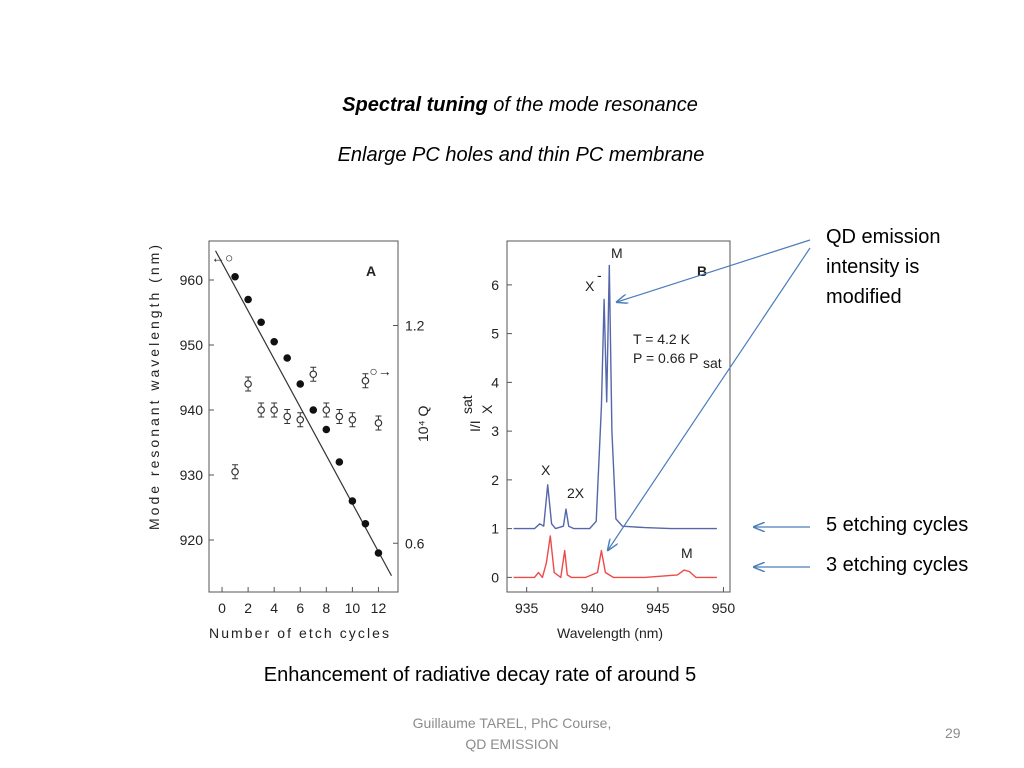  Describe the element at coordinates (712, 363) in the screenshot. I see `power-sat-subscript: sat` at that location.